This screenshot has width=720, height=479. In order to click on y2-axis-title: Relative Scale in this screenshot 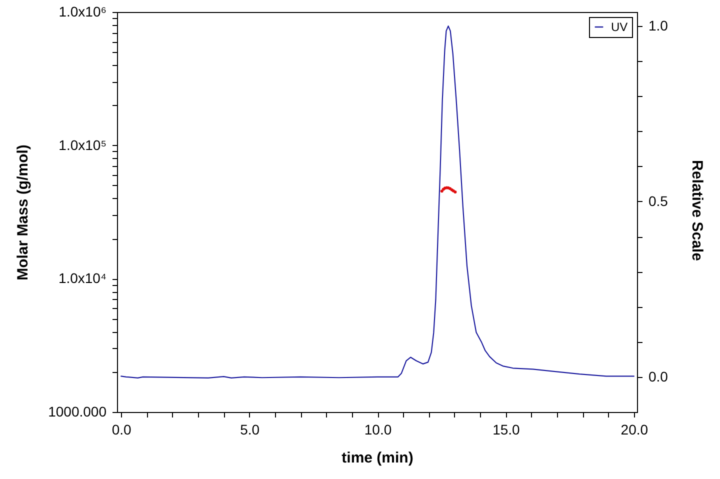, I will do `click(697, 210)`.